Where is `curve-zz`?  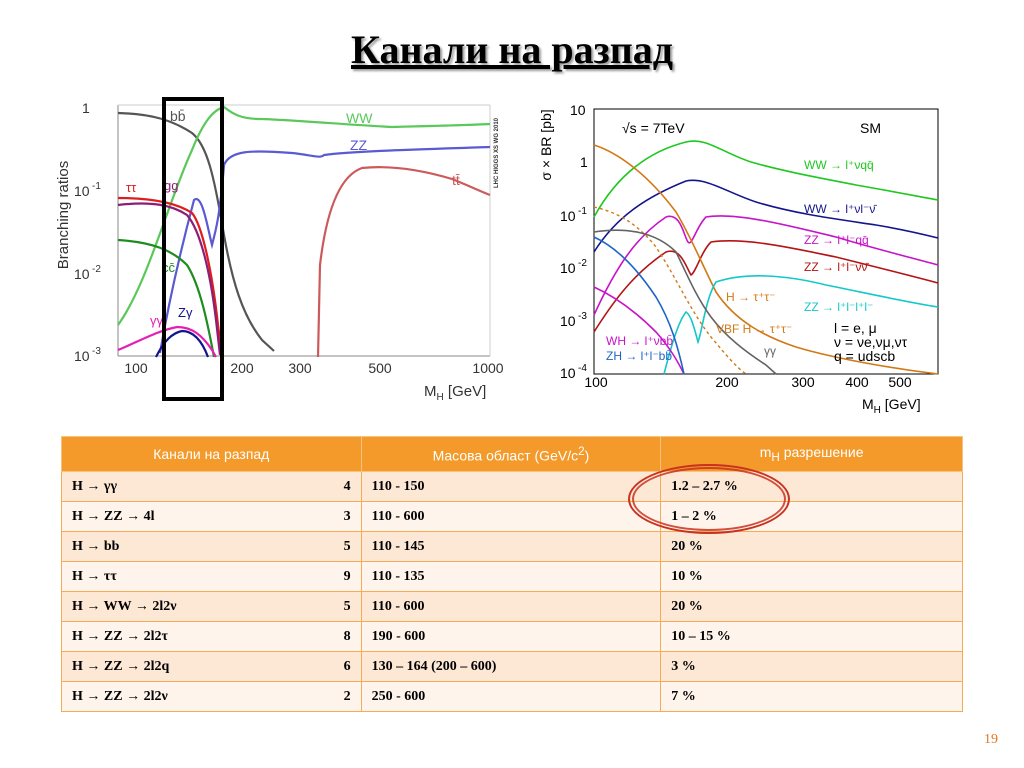
curve-zz is located at coordinates (324, 249).